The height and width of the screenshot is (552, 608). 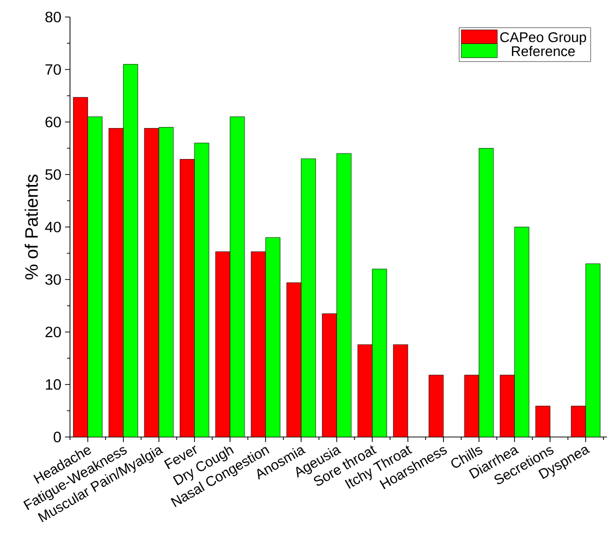 What do you see at coordinates (53, 17) in the screenshot?
I see `y-tick-label: 80` at bounding box center [53, 17].